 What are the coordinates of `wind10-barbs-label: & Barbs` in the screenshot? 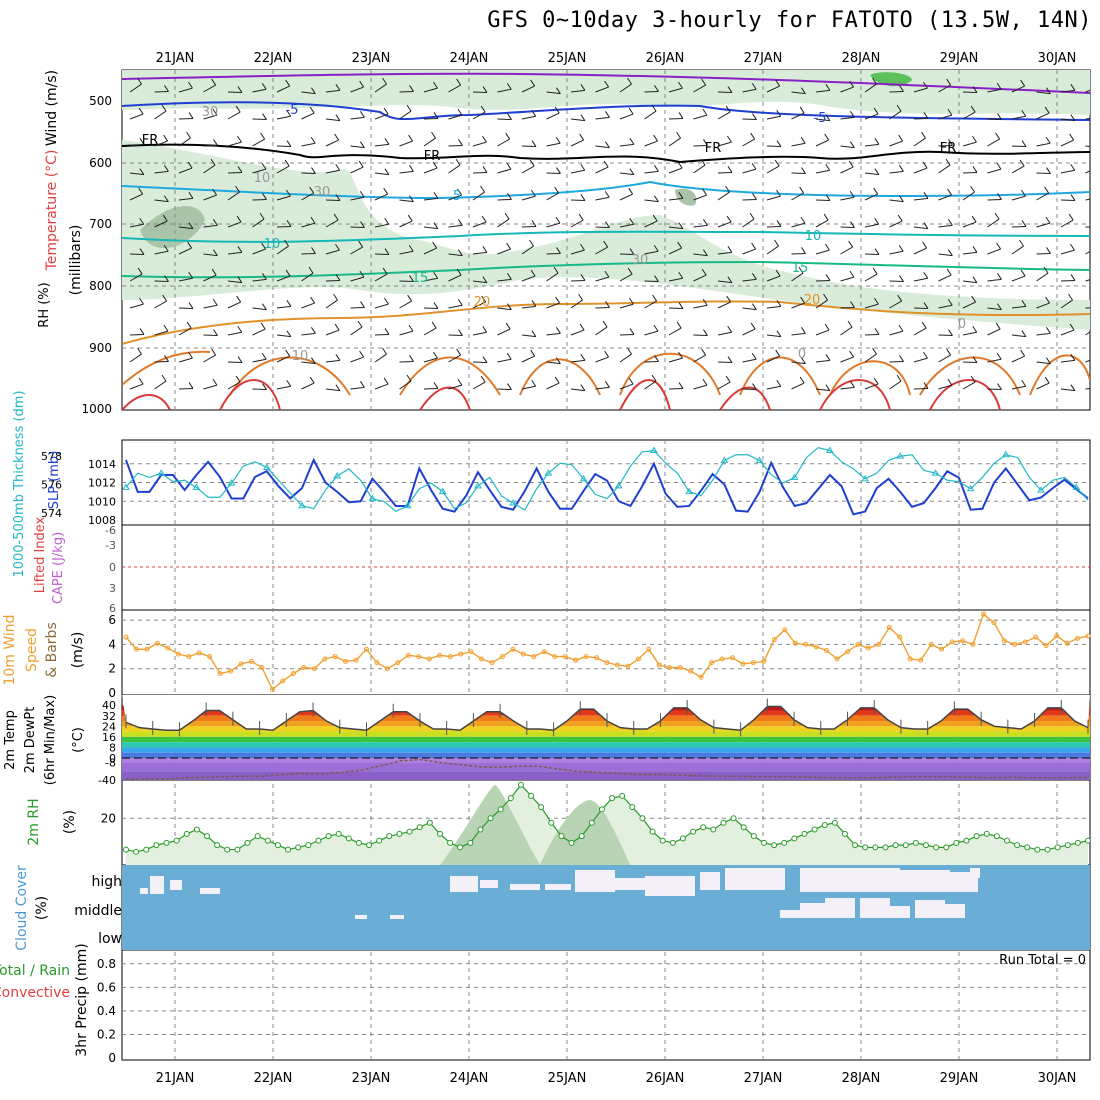 It's located at (52, 650).